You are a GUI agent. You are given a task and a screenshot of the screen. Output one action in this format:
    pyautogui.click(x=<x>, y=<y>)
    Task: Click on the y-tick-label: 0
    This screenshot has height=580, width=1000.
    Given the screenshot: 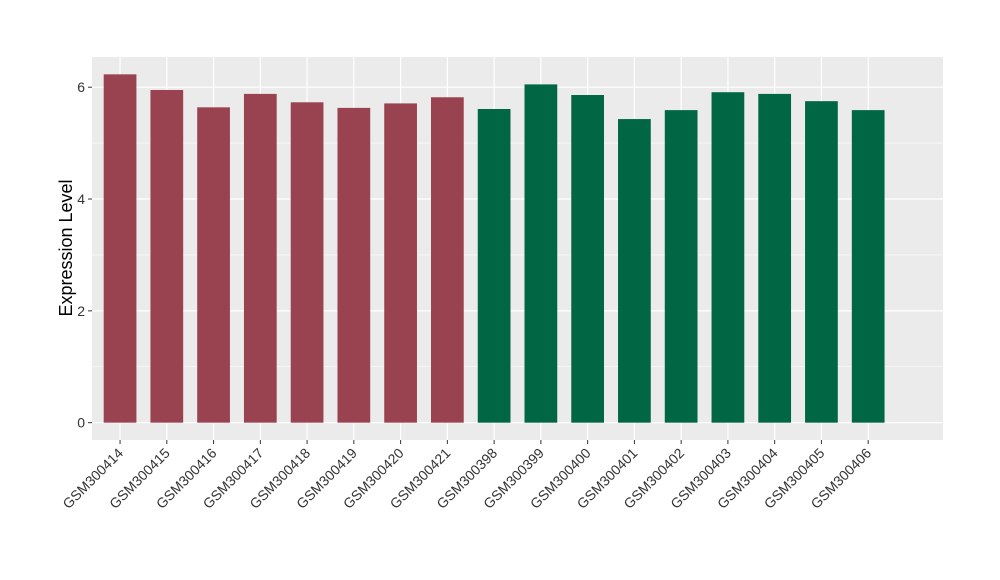 What is the action you would take?
    pyautogui.click(x=81, y=423)
    